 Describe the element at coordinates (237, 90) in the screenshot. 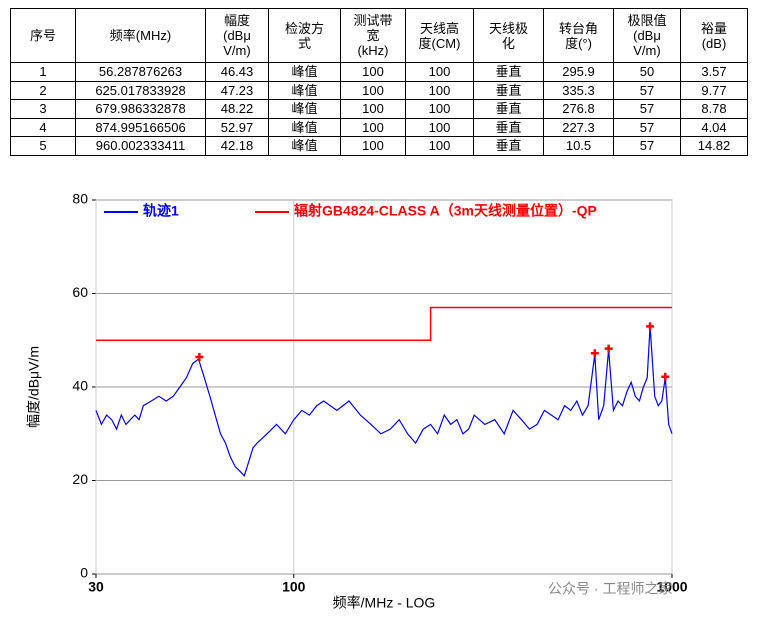

I see `table-cell: 47.23` at that location.